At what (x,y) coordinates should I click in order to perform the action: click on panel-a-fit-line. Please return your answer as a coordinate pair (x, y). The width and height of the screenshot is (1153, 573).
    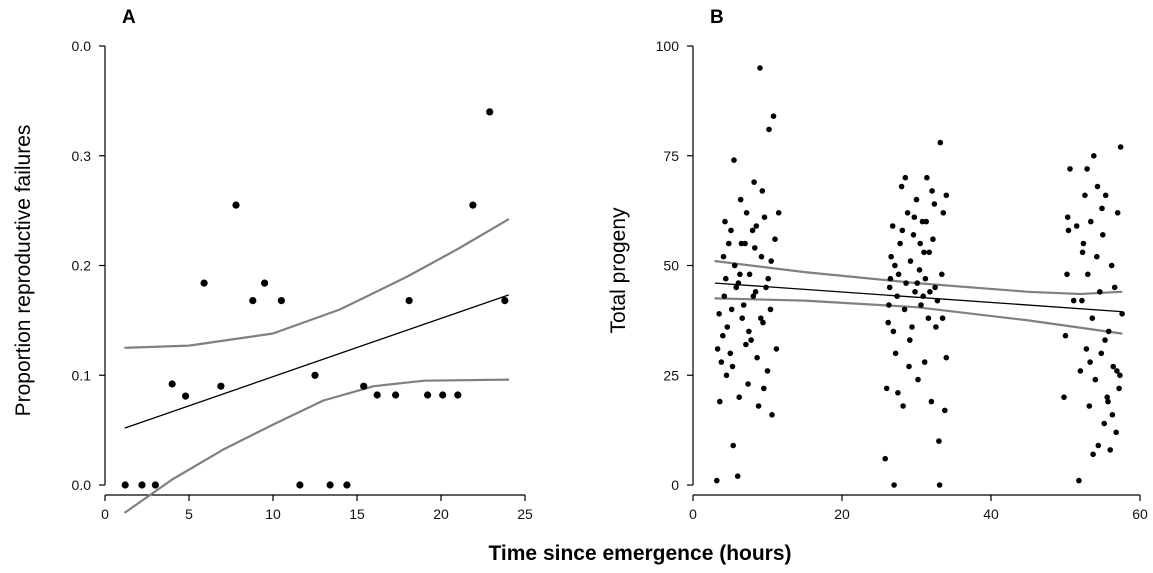
    Looking at the image, I should click on (316, 361).